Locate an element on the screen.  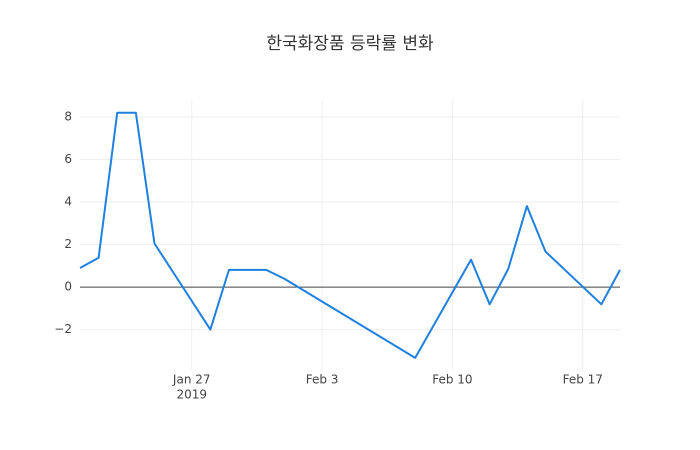
y-tick-label: 0 is located at coordinates (68, 287).